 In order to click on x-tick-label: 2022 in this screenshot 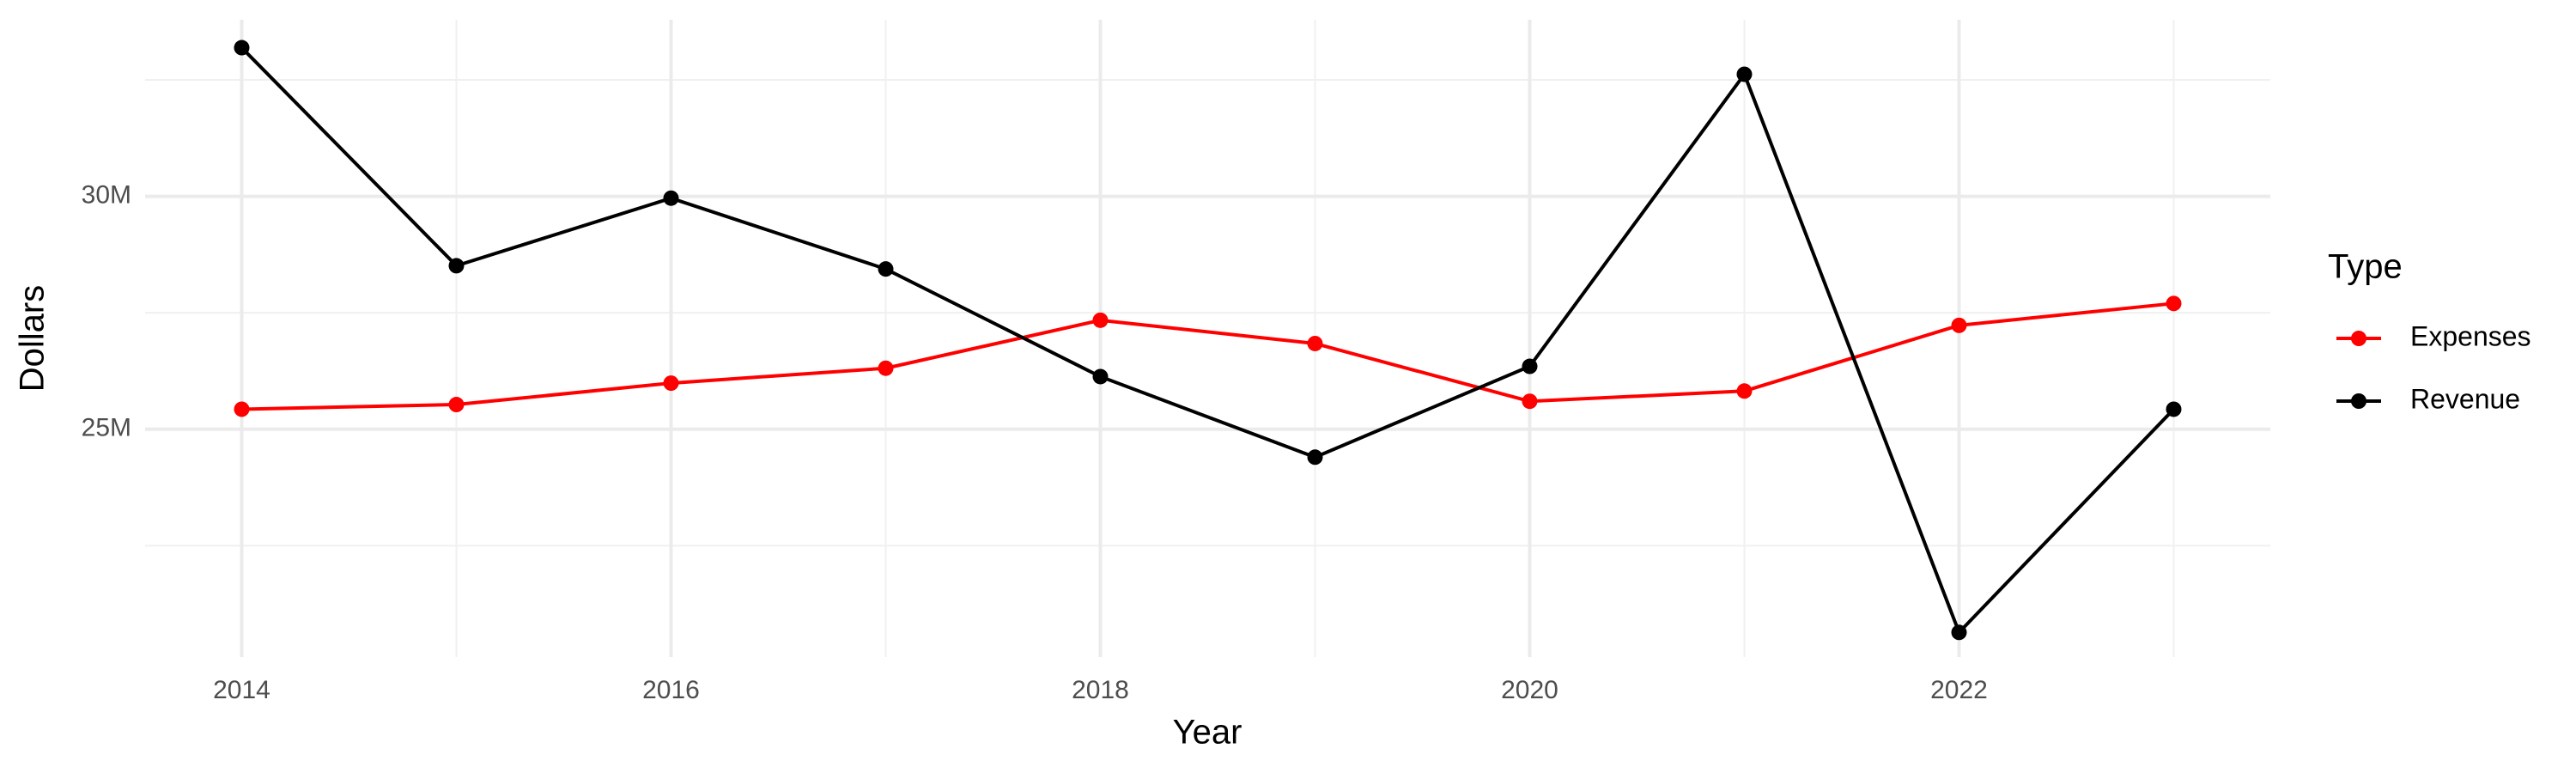, I will do `click(1959, 690)`.